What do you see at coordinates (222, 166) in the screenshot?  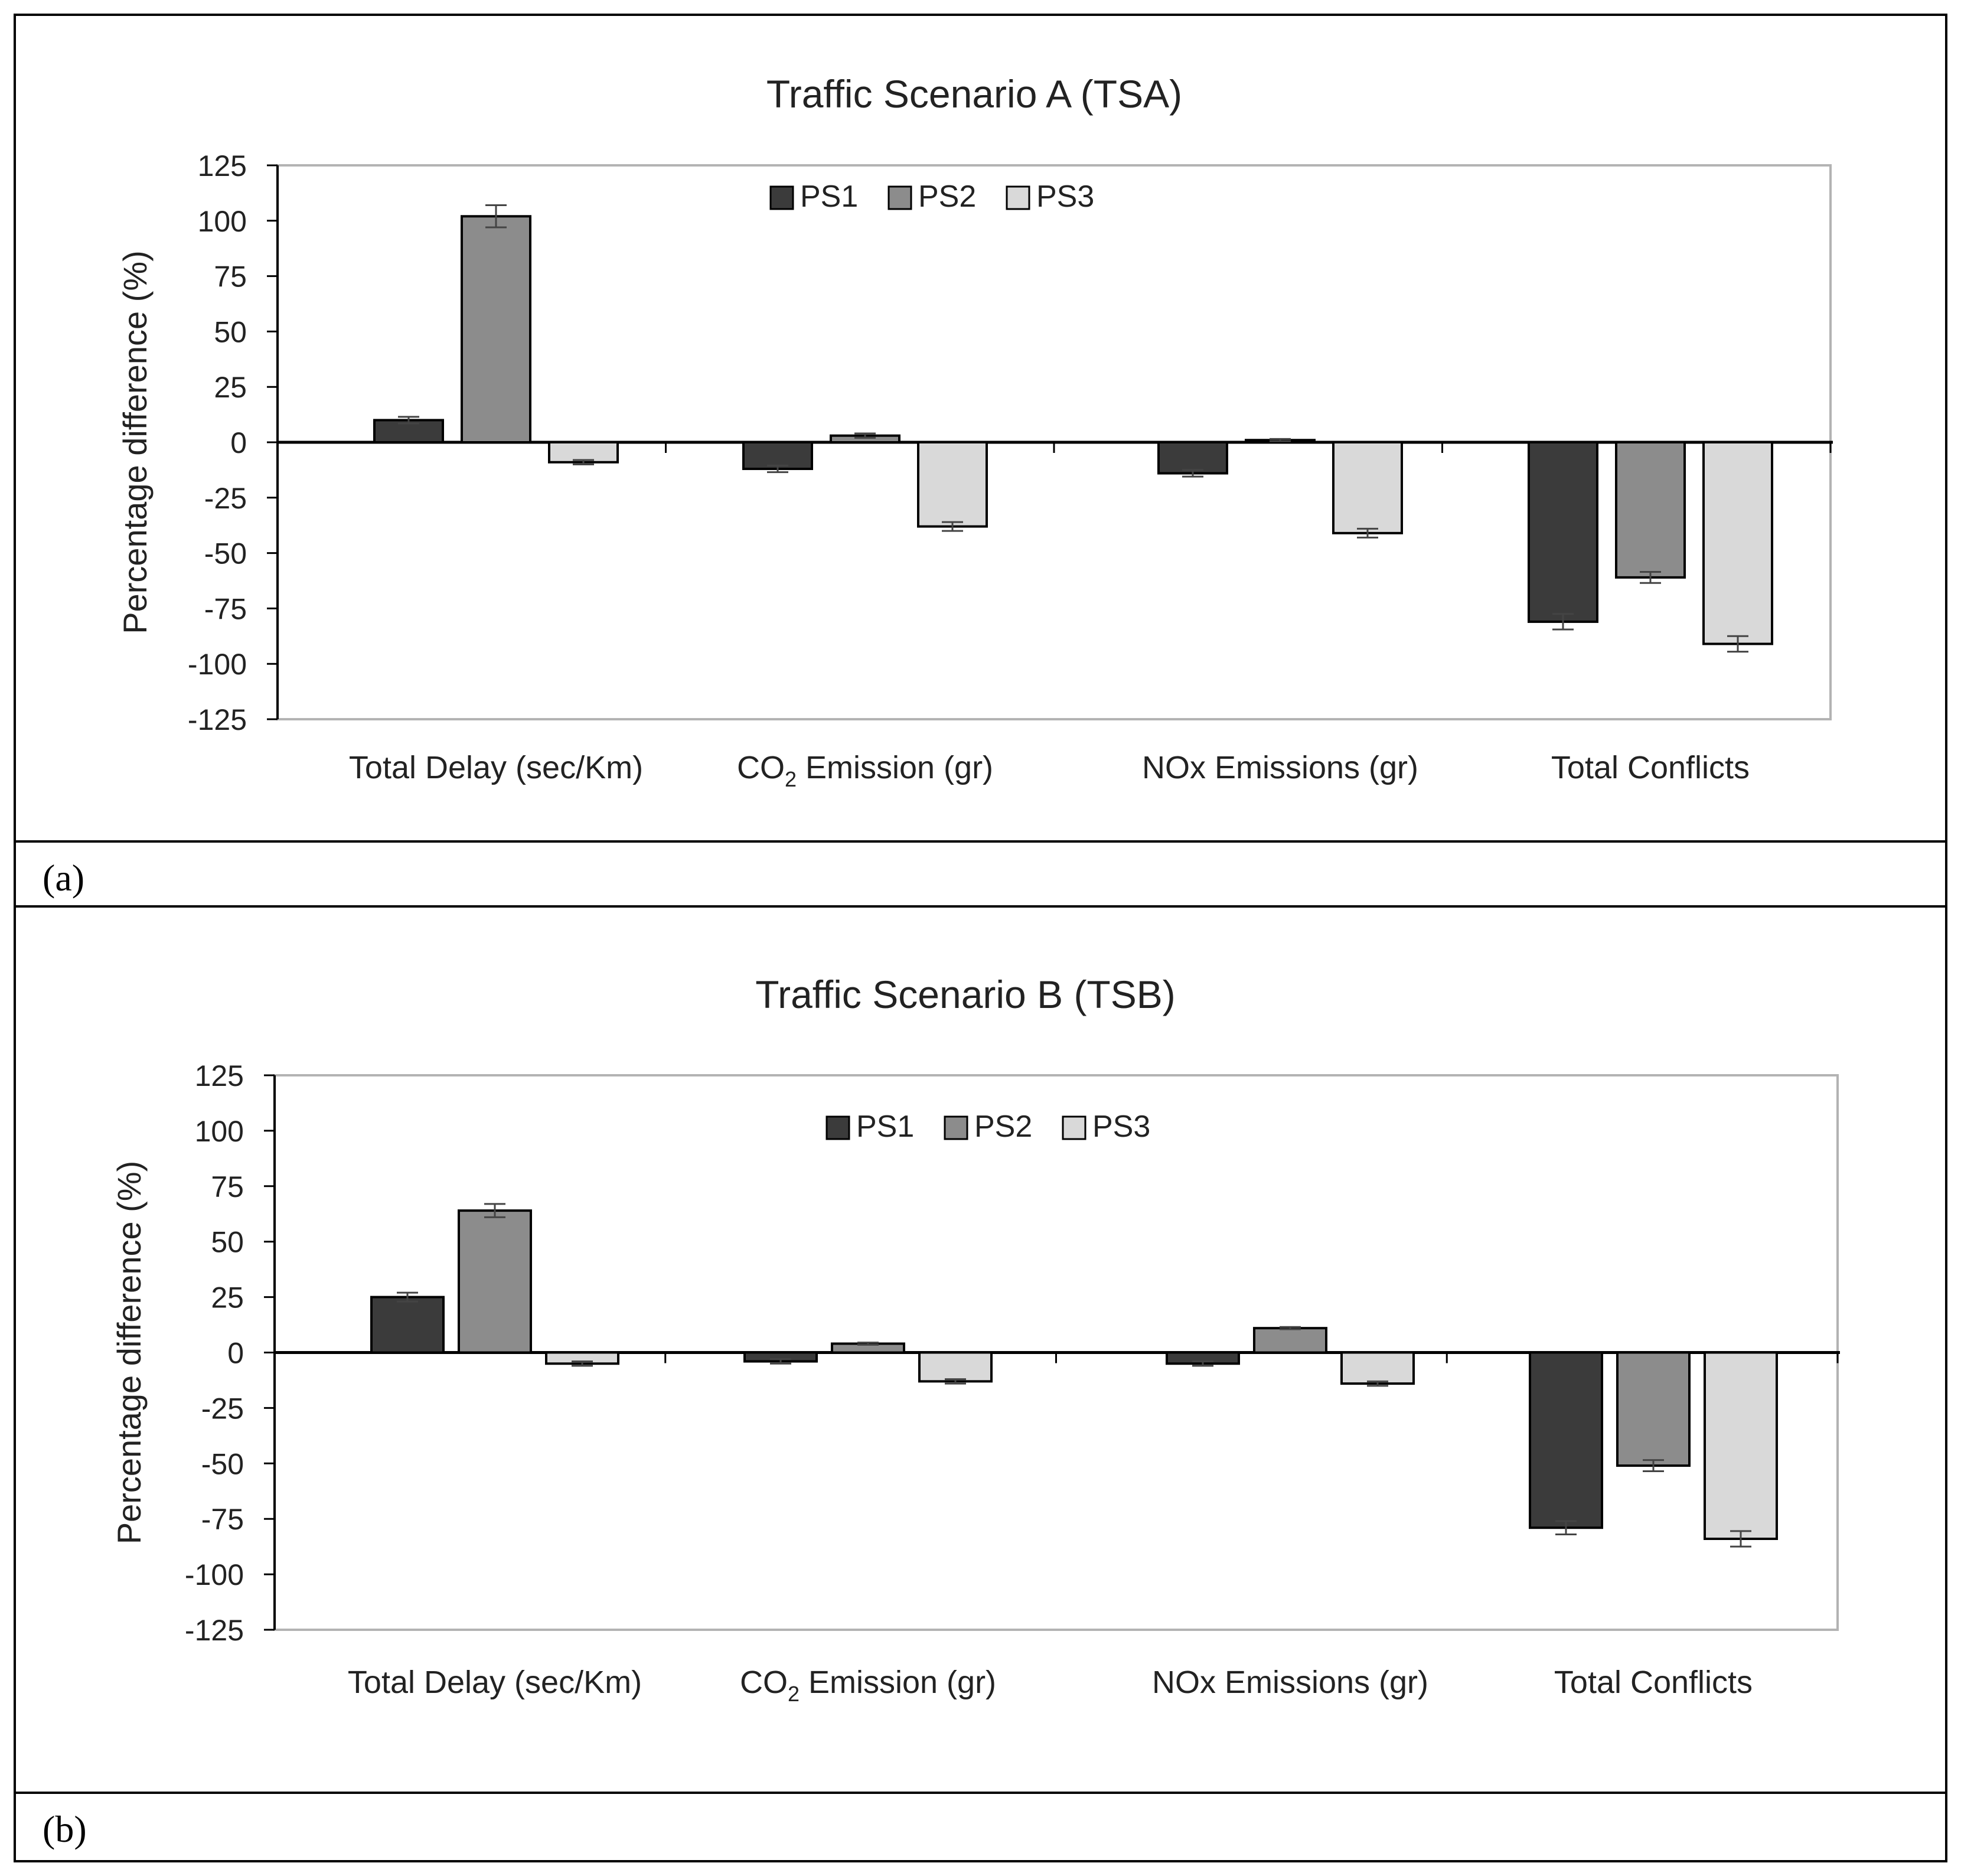 I see `tsa-y-tick-label: 125` at bounding box center [222, 166].